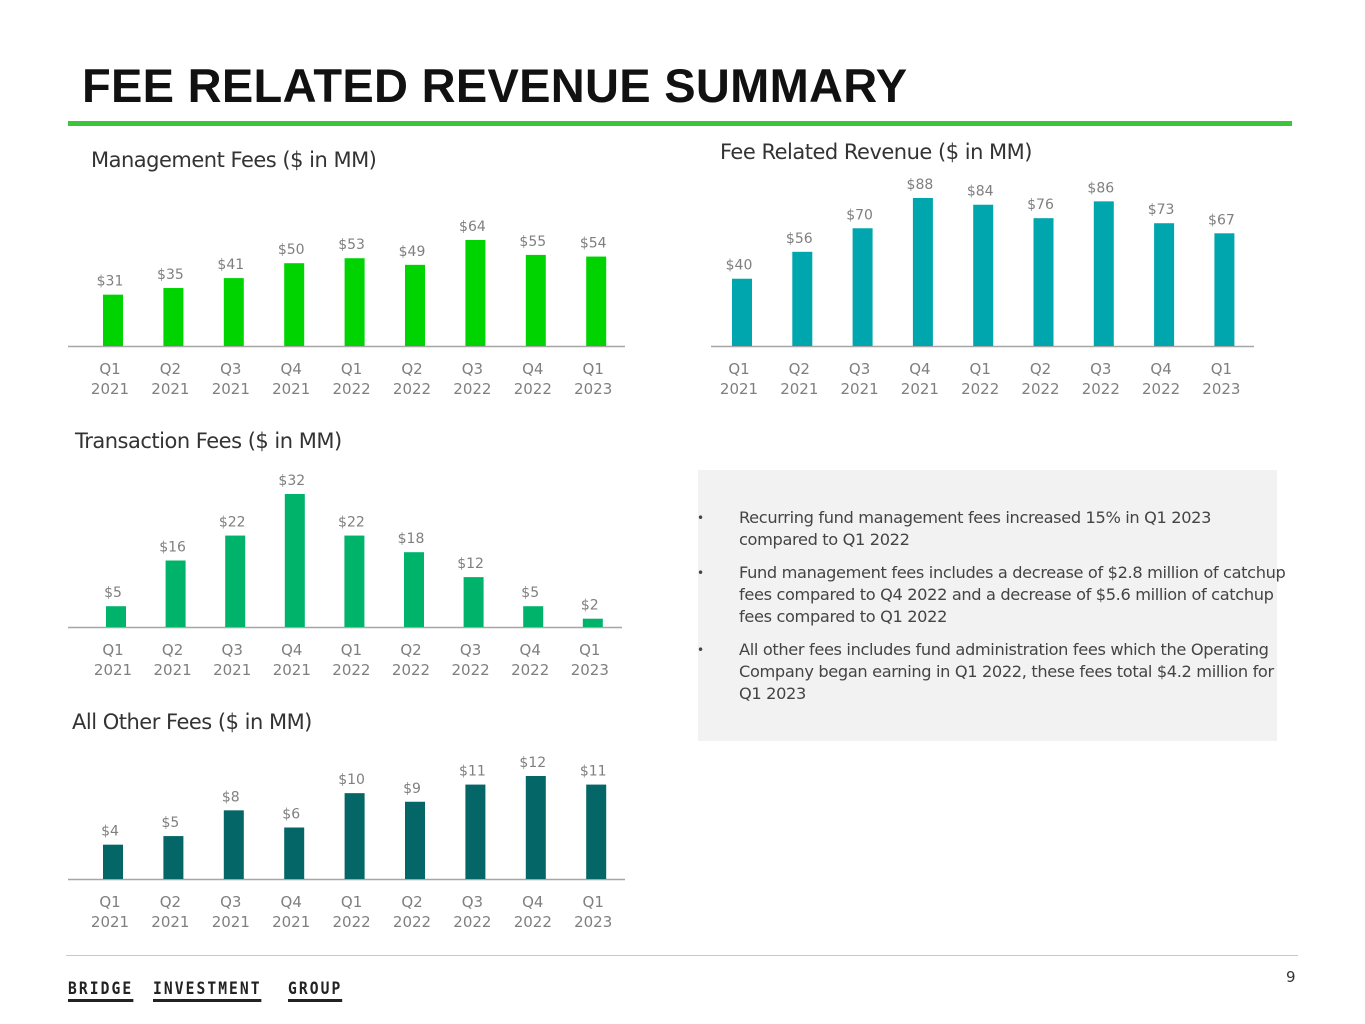  What do you see at coordinates (192, 722) in the screenshot?
I see `all-other-fees-chart-title: All Other Fees ($ in MM)` at bounding box center [192, 722].